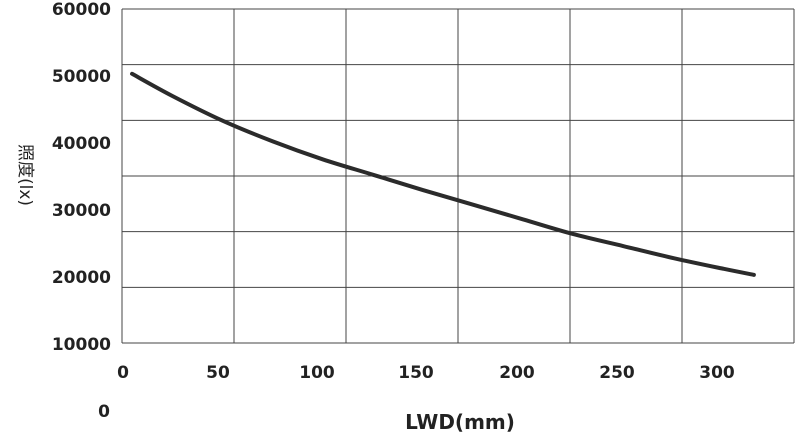  What do you see at coordinates (81, 10) in the screenshot?
I see `y-tick-label: 60000` at bounding box center [81, 10].